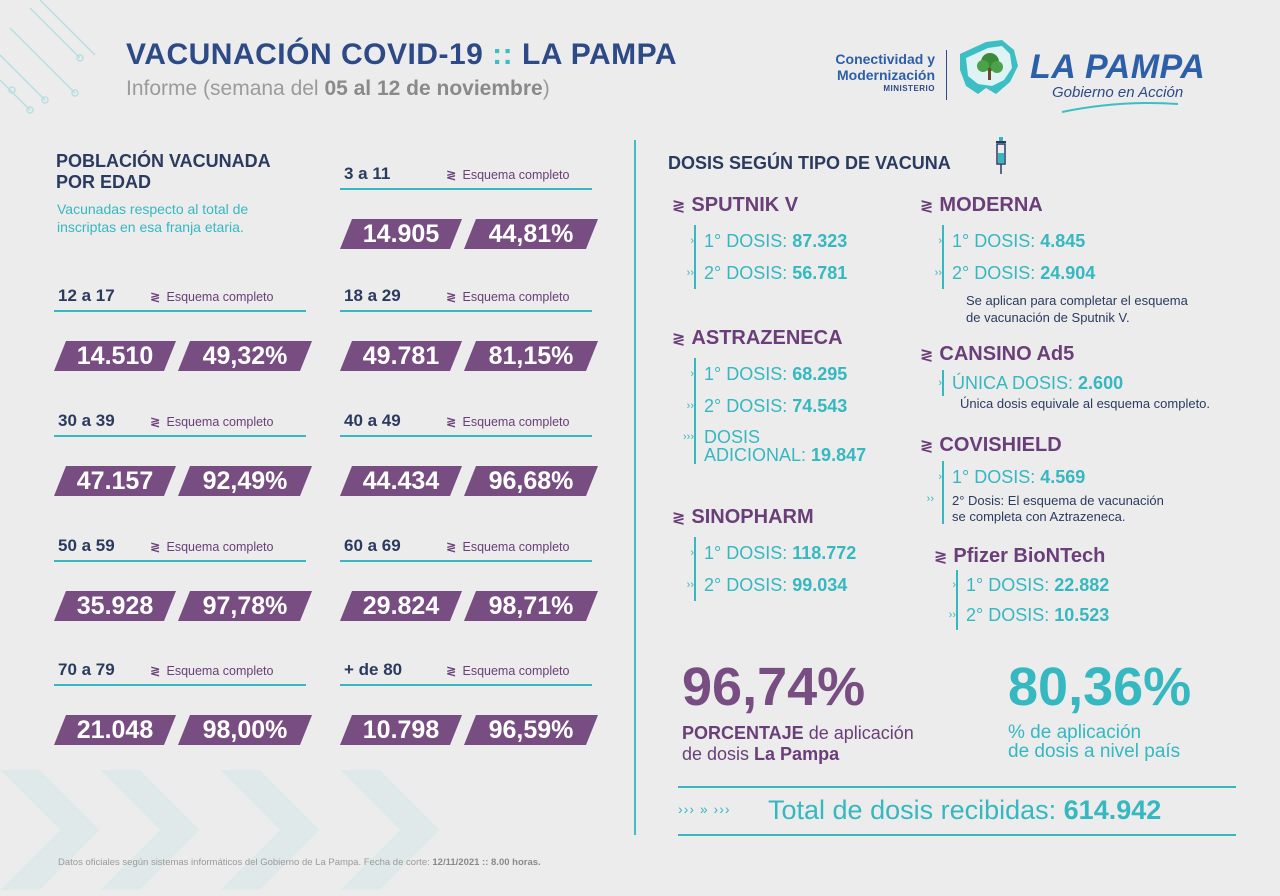 The width and height of the screenshot is (1280, 896). I want to click on vaccinated-percent-bar: 96,68%, so click(531, 481).